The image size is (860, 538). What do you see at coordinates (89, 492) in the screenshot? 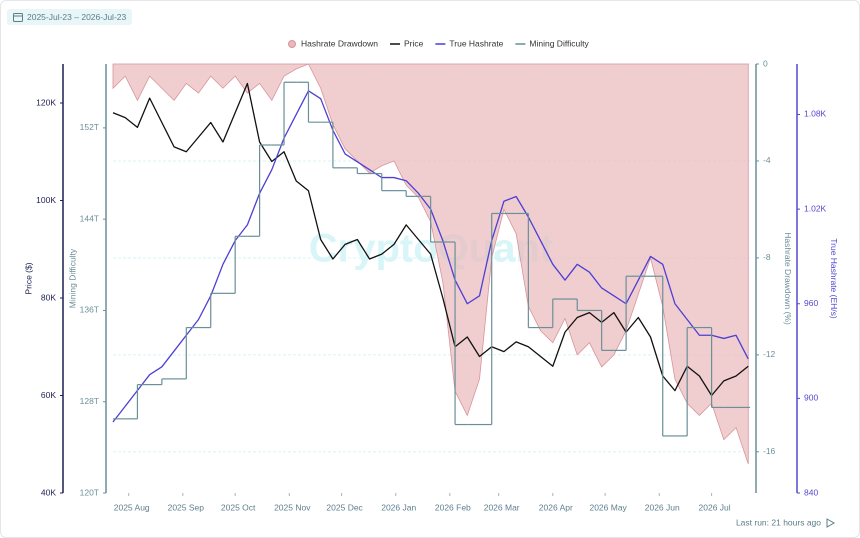
I see `y-tick-label: 120T` at bounding box center [89, 492].